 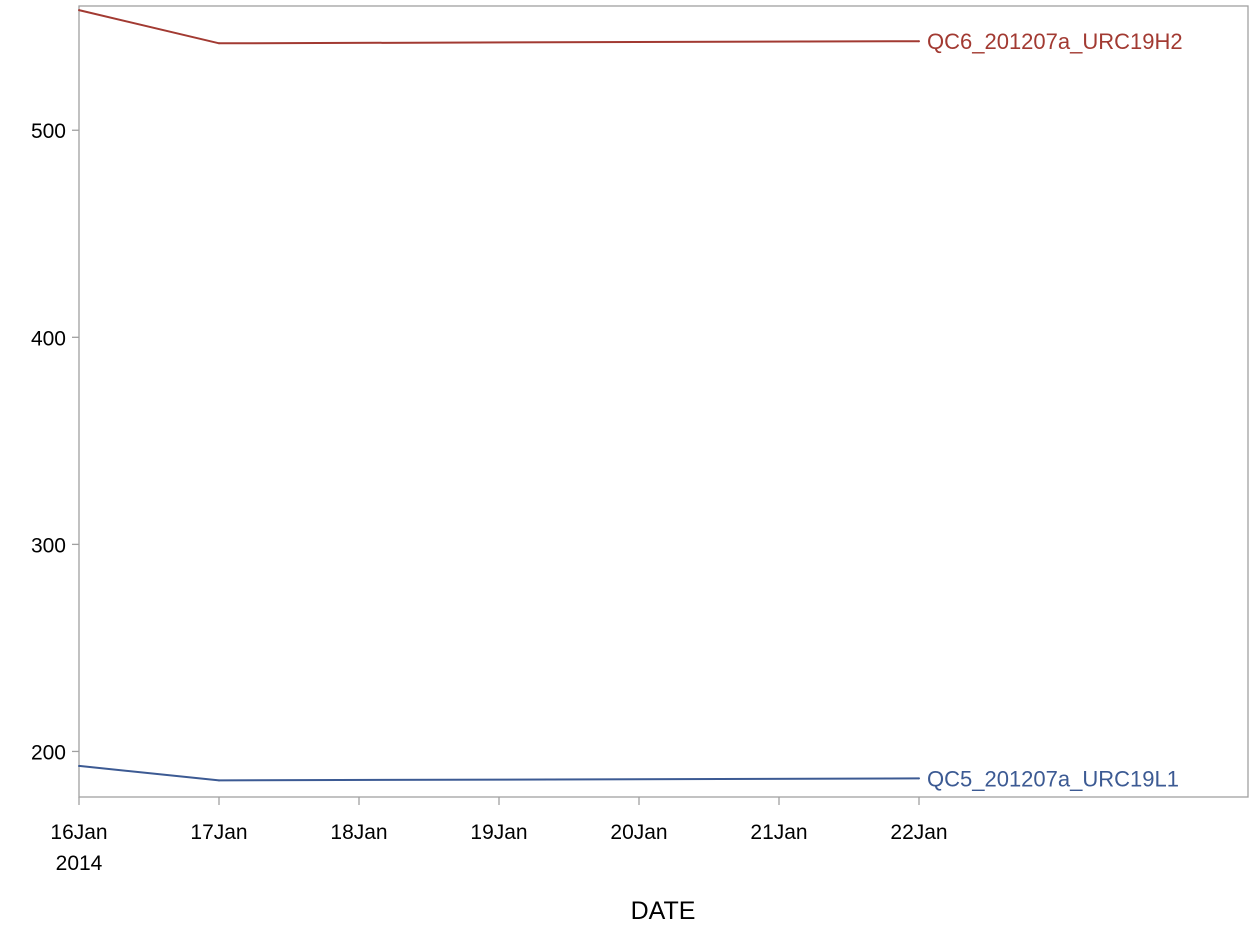 What do you see at coordinates (918, 832) in the screenshot?
I see `x-tick-label: 22Jan` at bounding box center [918, 832].